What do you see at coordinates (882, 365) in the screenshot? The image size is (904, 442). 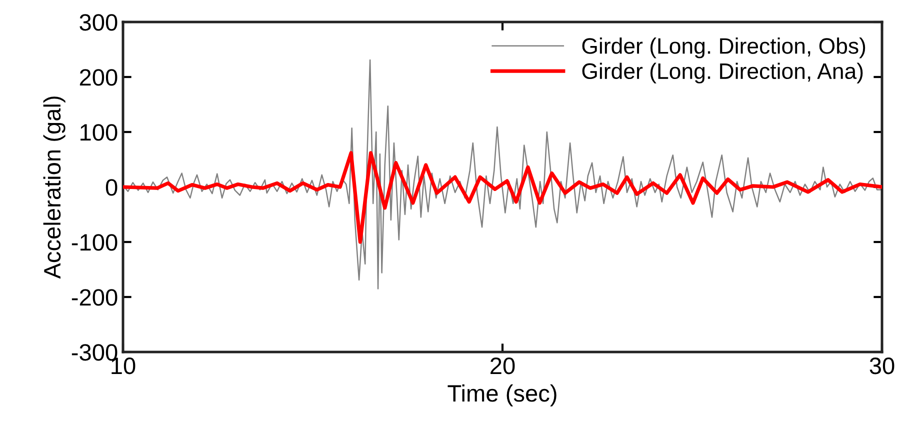 I see `x-tick-label: 30` at bounding box center [882, 365].